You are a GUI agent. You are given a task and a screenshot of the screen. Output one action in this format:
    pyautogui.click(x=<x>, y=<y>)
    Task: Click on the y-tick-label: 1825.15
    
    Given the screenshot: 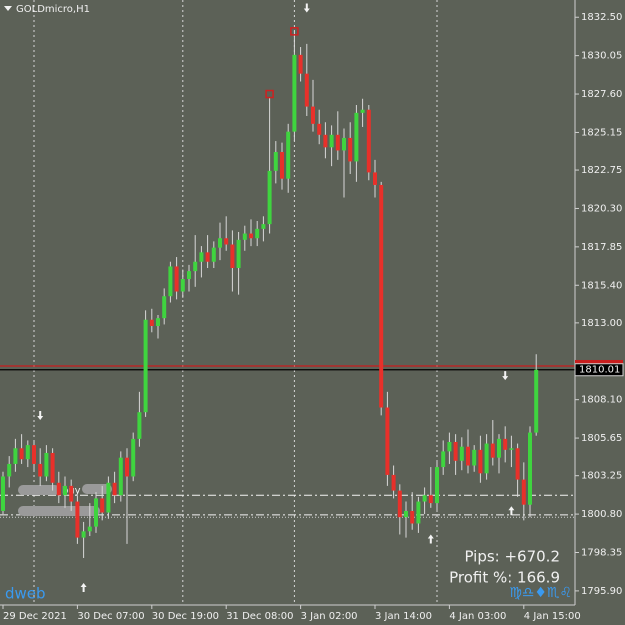 What is the action you would take?
    pyautogui.click(x=601, y=132)
    